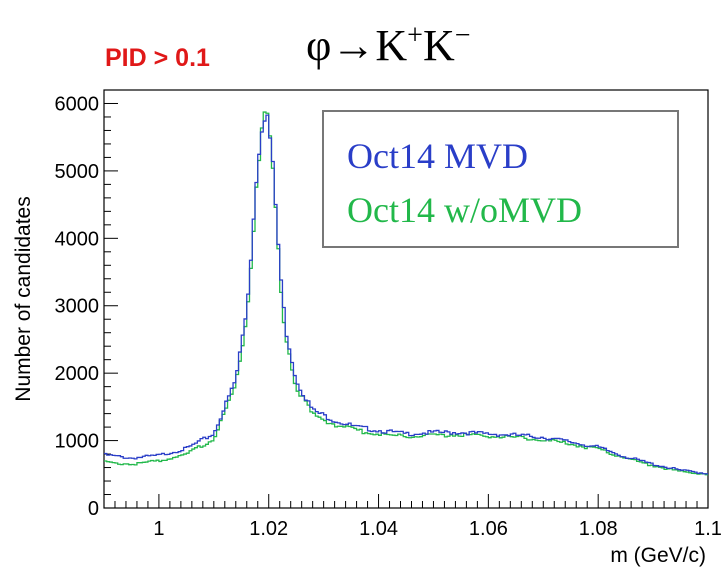 This screenshot has width=726, height=573. Describe the element at coordinates (658, 555) in the screenshot. I see `x-axis-title: m (GeV/c)` at that location.